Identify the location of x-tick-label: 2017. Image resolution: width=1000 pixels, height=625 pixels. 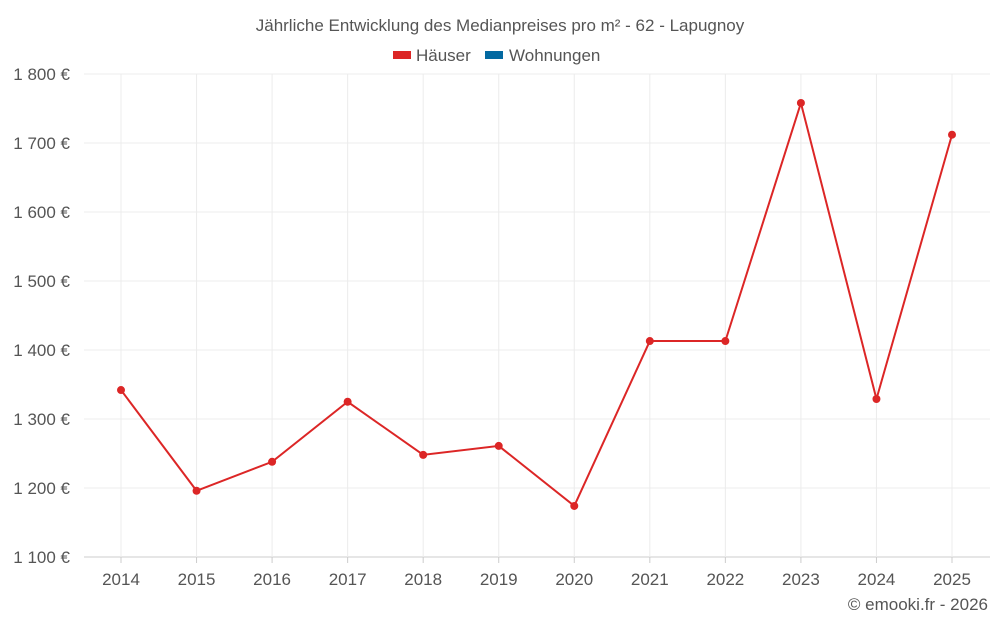
(348, 579).